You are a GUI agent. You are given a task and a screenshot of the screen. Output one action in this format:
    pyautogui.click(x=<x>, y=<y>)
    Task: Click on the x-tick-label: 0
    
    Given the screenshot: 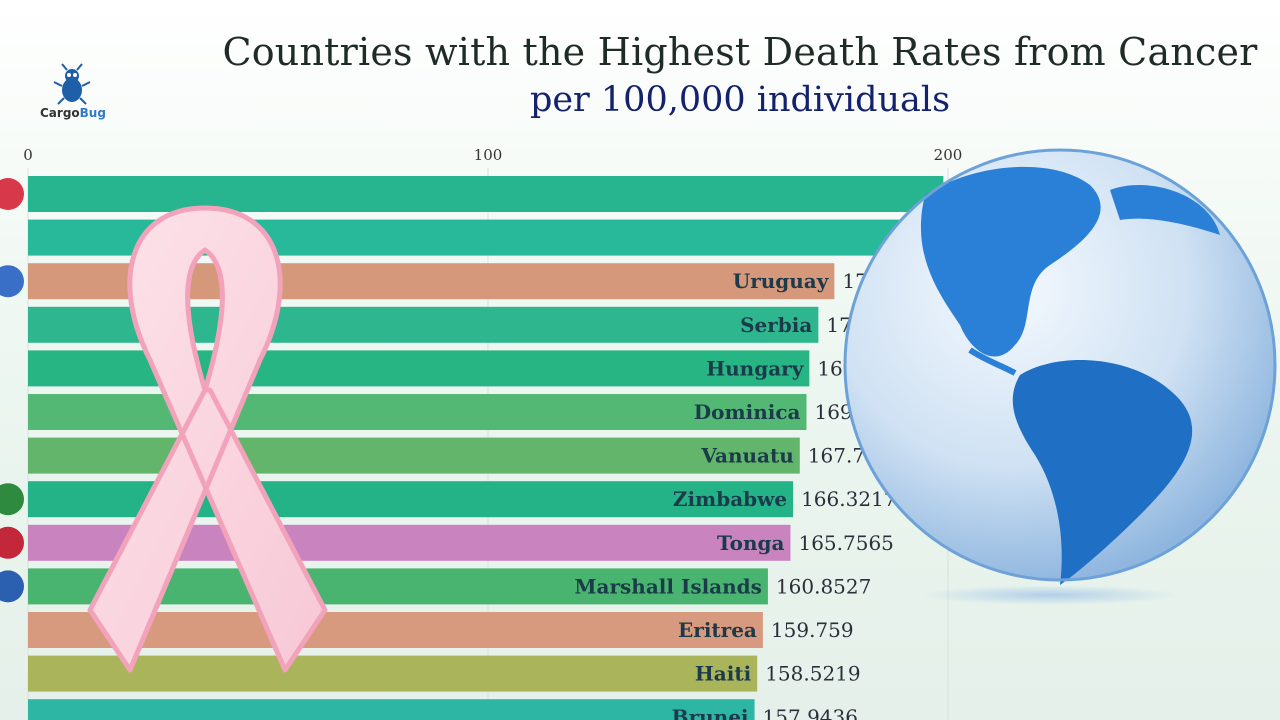 What is the action you would take?
    pyautogui.click(x=28, y=155)
    